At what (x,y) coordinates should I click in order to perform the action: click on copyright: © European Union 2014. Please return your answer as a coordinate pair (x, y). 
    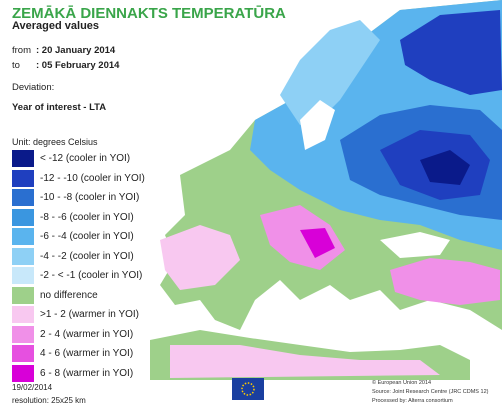
    Looking at the image, I should click on (402, 383).